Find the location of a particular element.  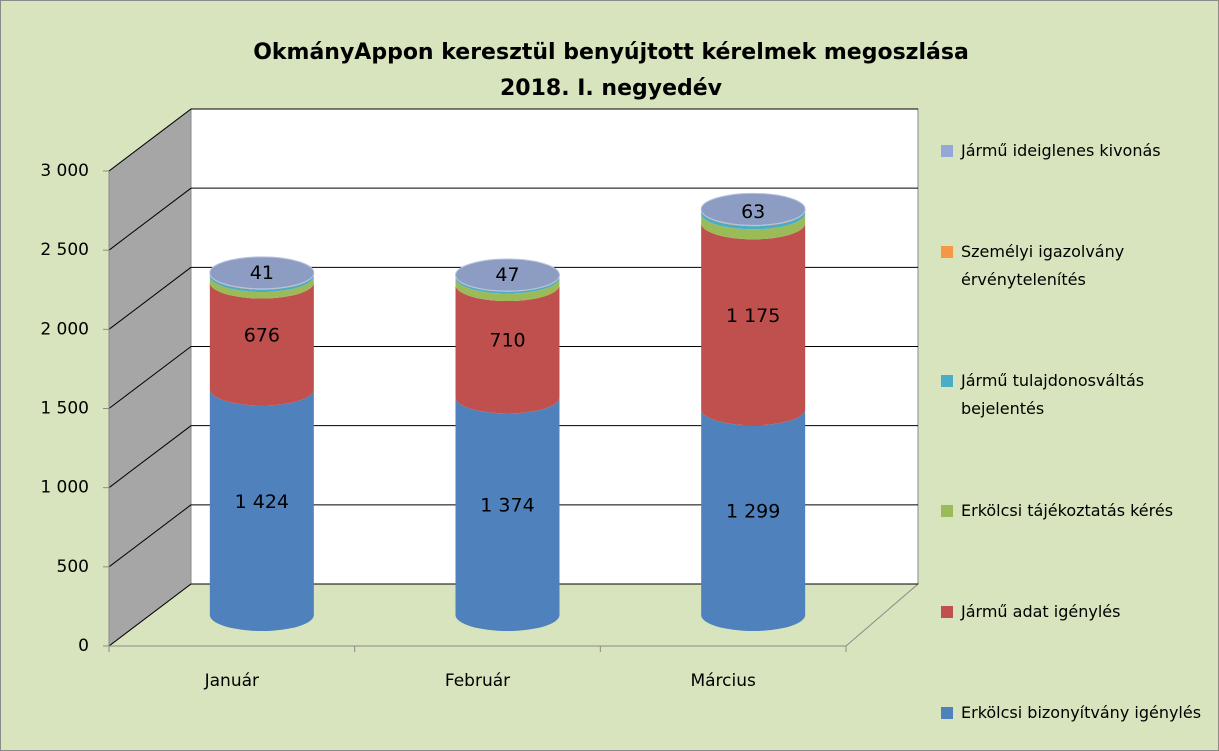

y-tick-label: 2 500 is located at coordinates (64, 250).